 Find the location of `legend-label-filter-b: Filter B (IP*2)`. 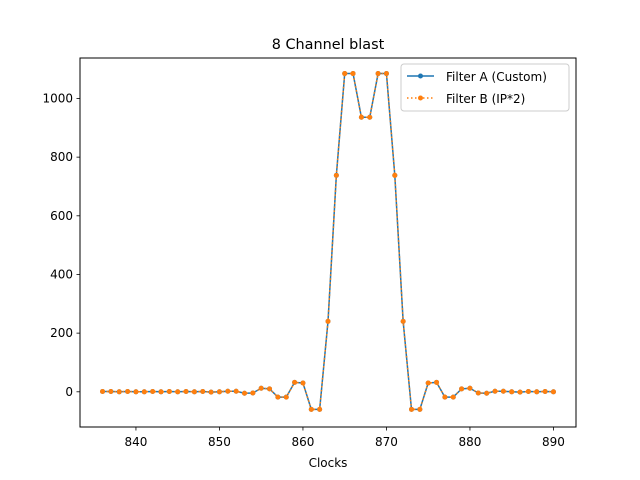

legend-label-filter-b: Filter B (IP*2) is located at coordinates (485, 99).